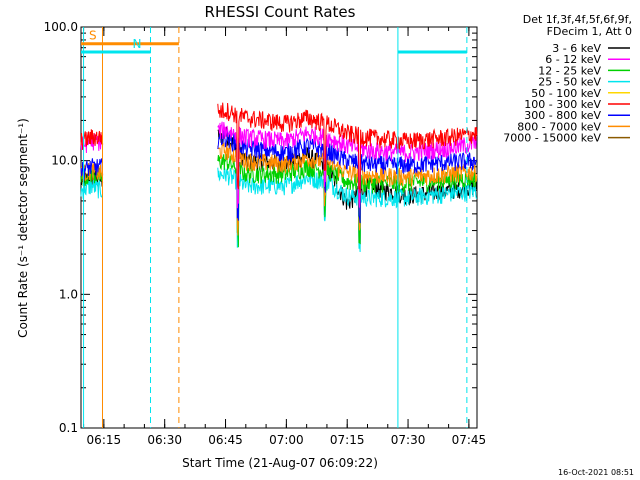  What do you see at coordinates (589, 31) in the screenshot?
I see `legend-header-line: FDecim 1, Att 0` at bounding box center [589, 31].